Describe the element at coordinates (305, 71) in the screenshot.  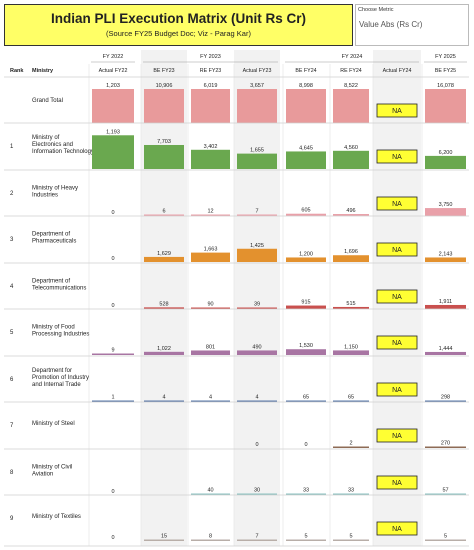
I see `column-header: BE FY24` at that location.